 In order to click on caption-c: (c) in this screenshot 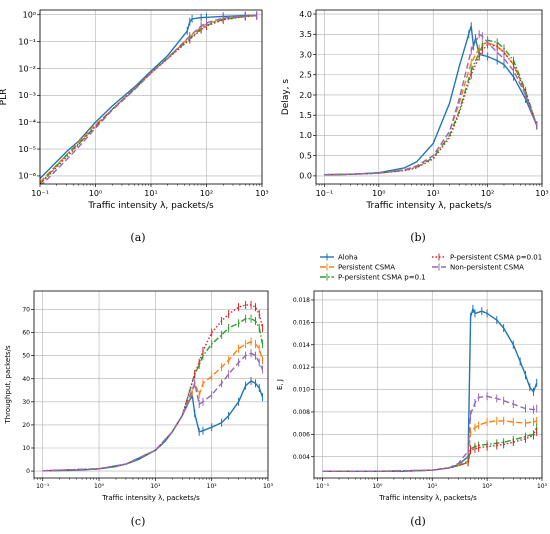, I will do `click(138, 521)`.